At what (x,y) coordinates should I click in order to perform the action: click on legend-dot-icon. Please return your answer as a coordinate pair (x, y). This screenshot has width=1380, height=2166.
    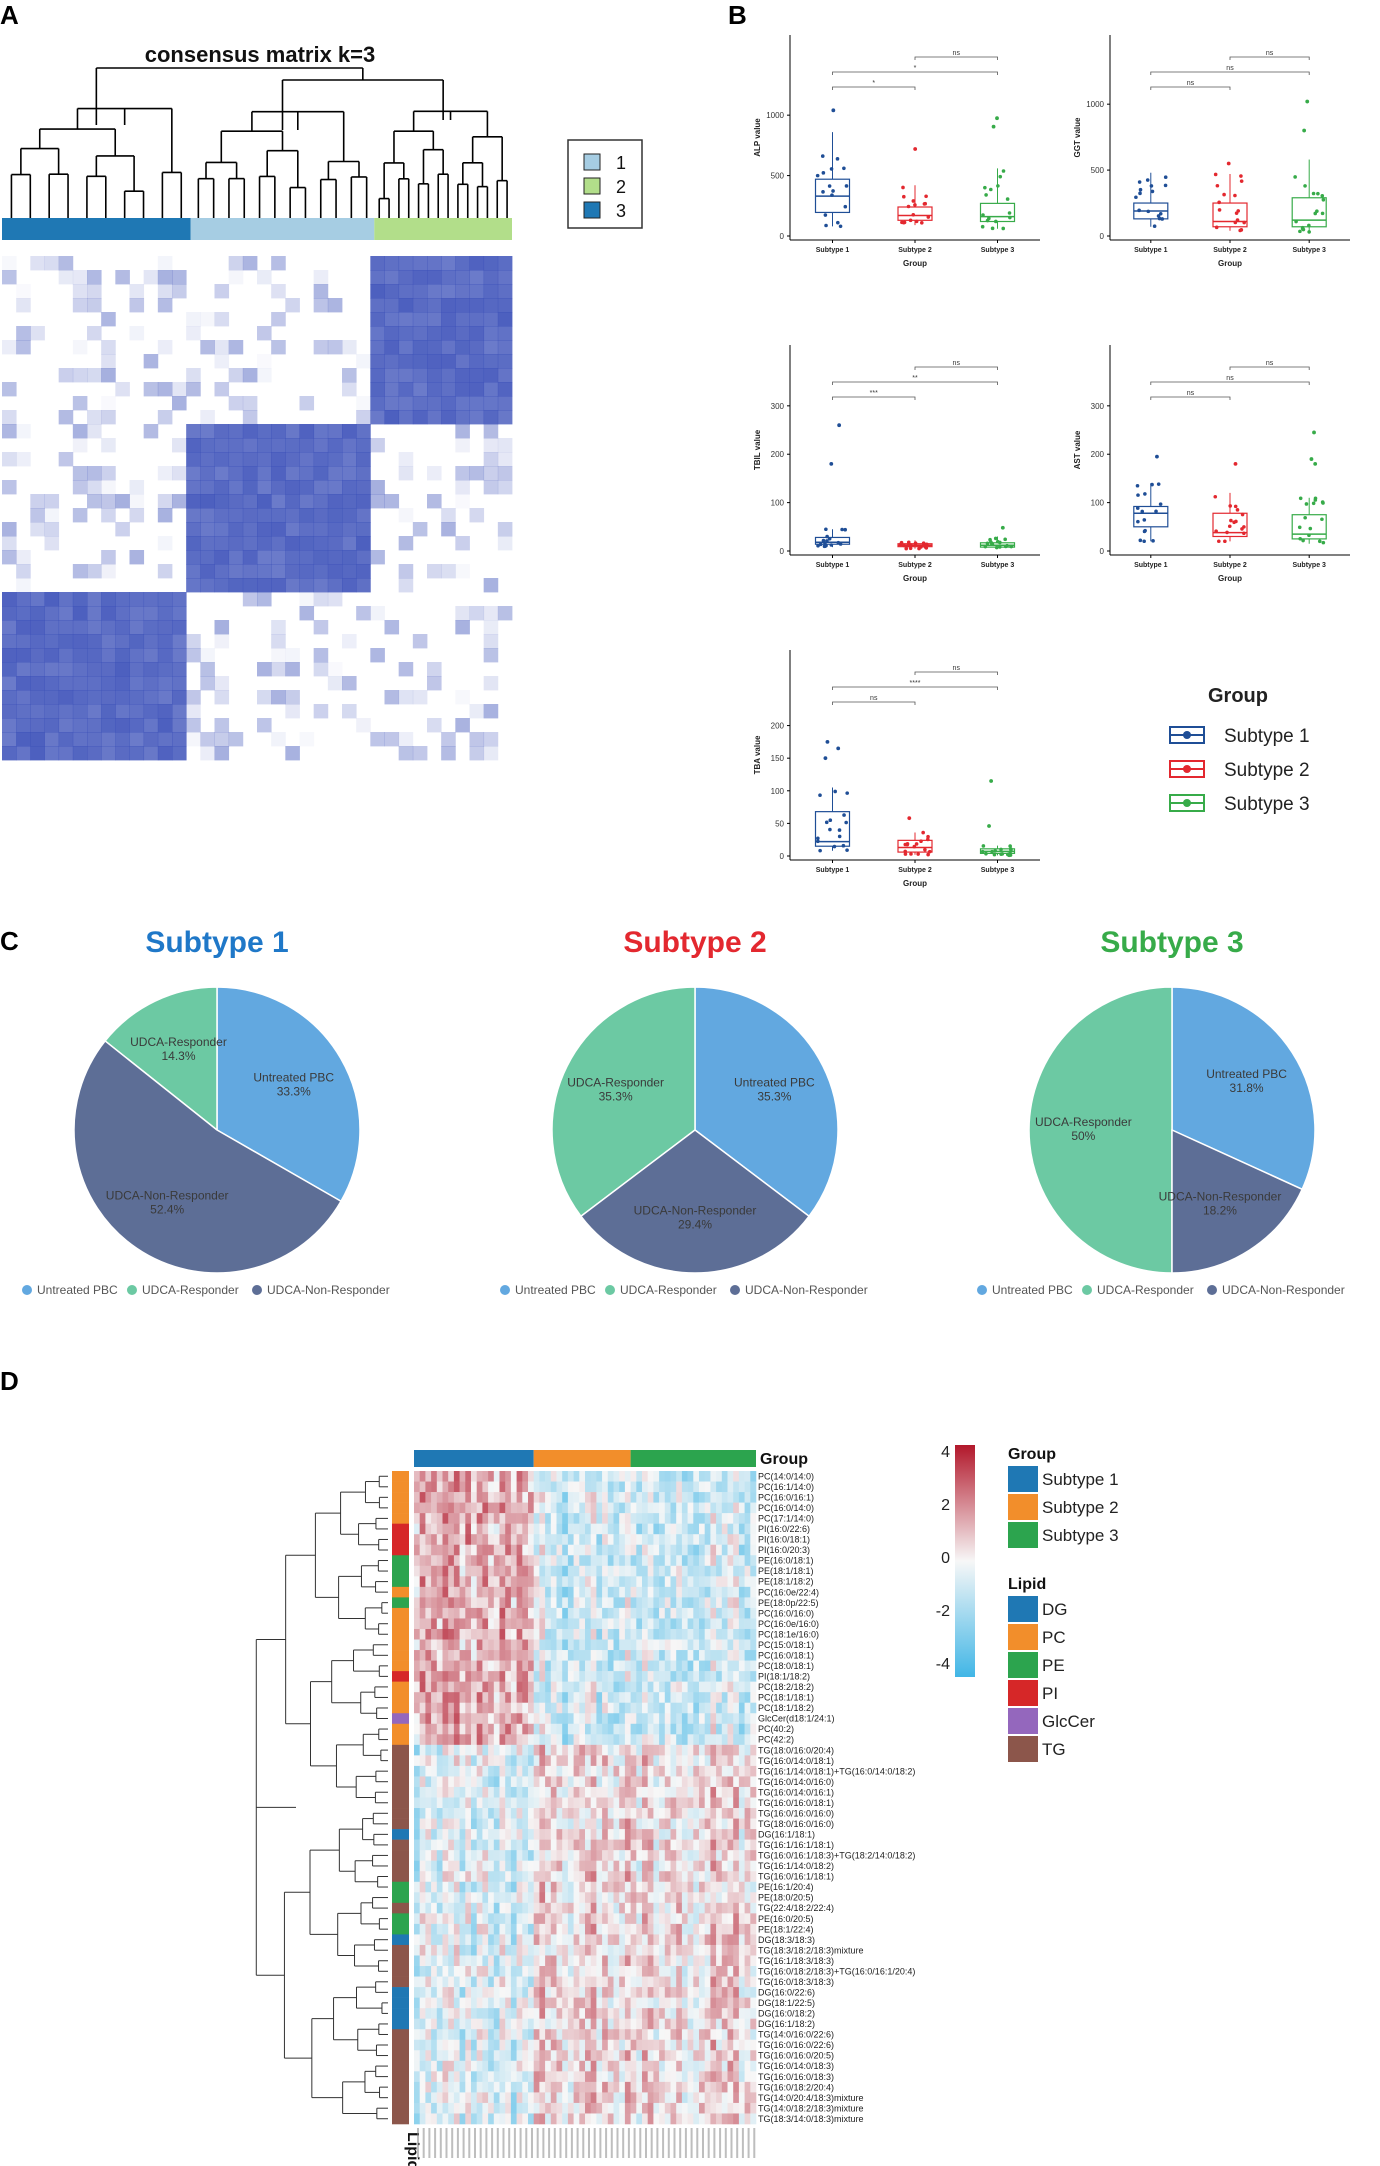
    Looking at the image, I should click on (1187, 769).